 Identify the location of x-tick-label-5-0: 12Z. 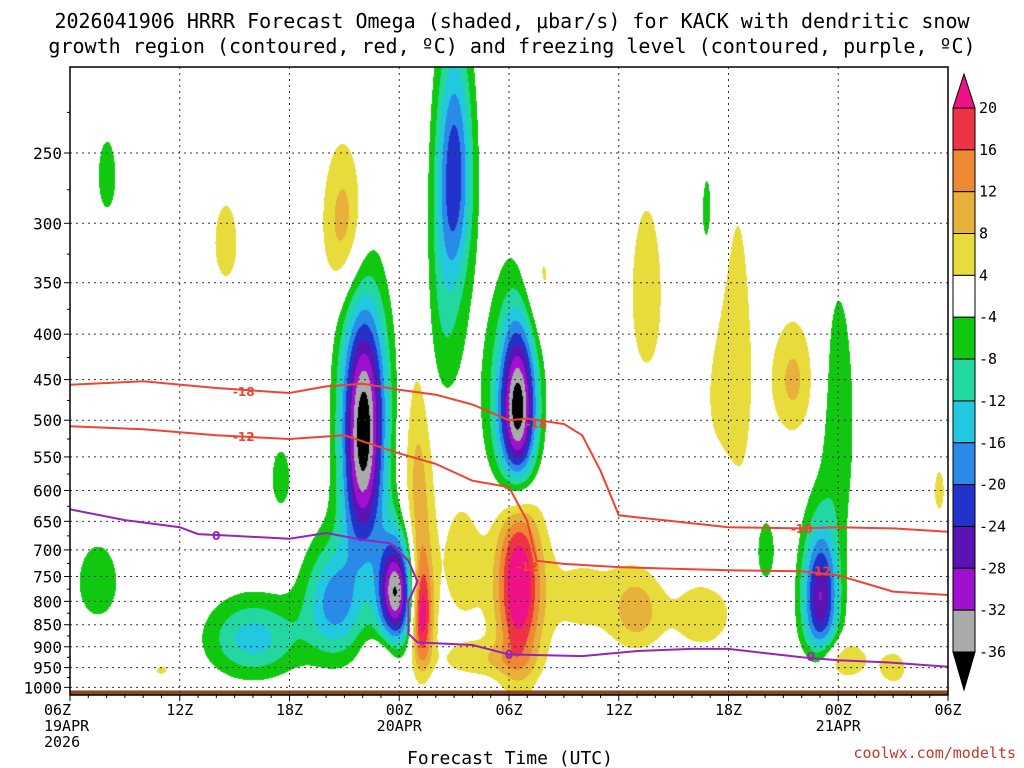
(618, 710).